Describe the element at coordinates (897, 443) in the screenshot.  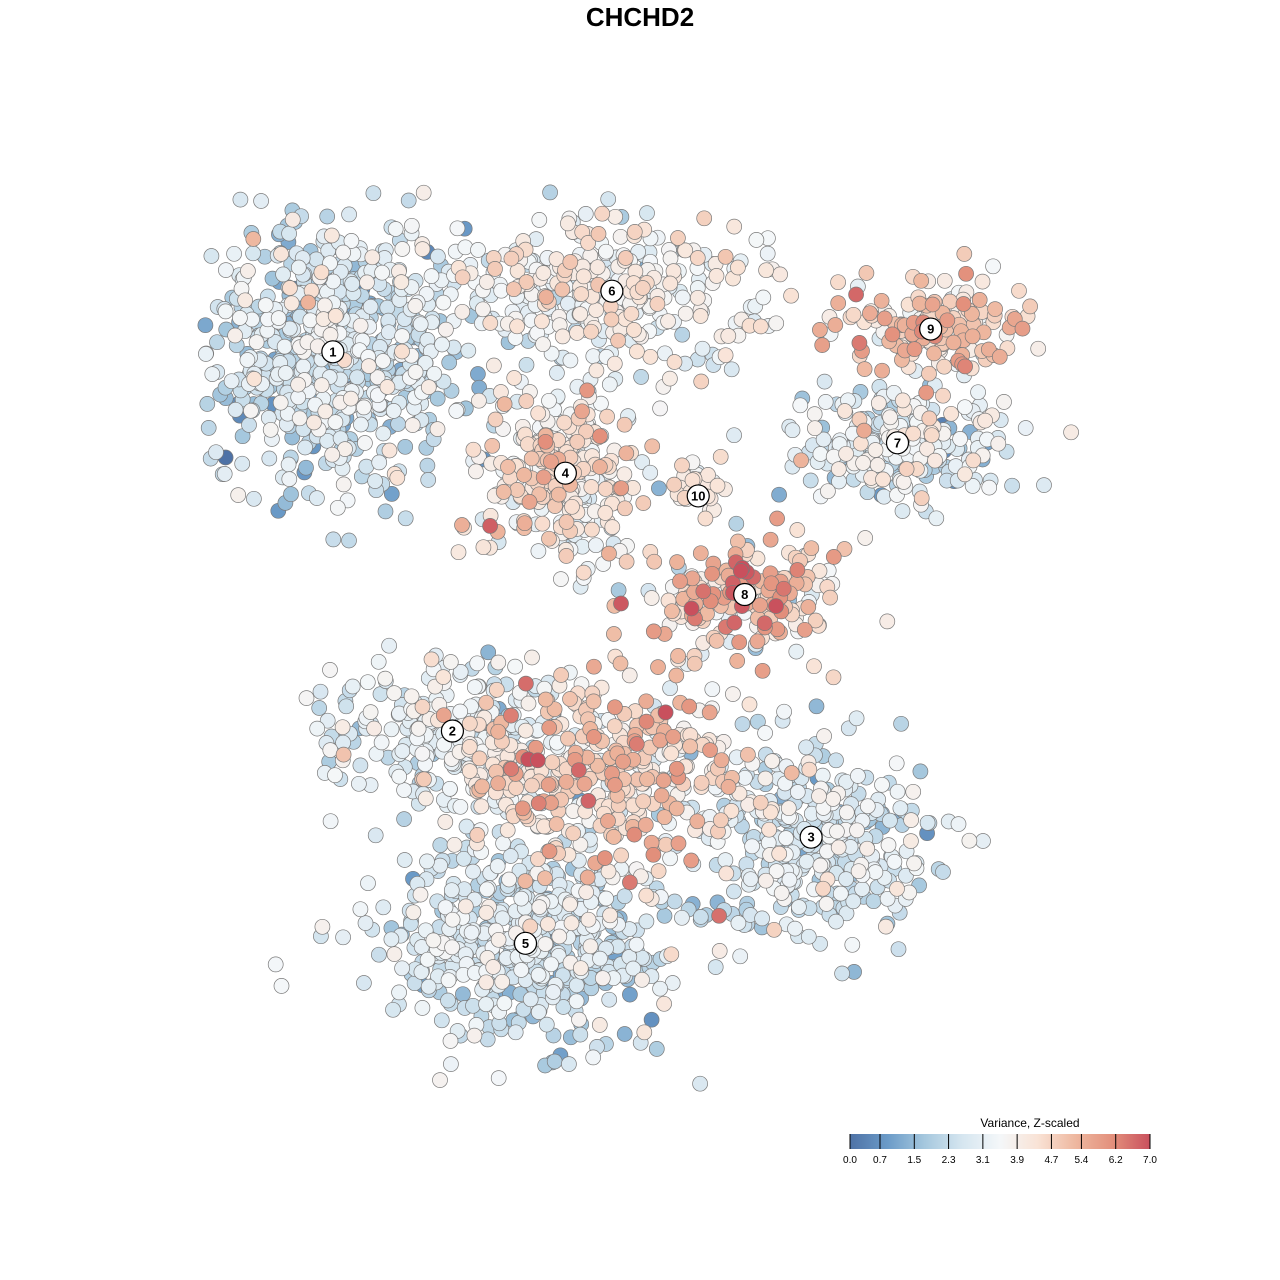
I see `cluster-label-marker` at that location.